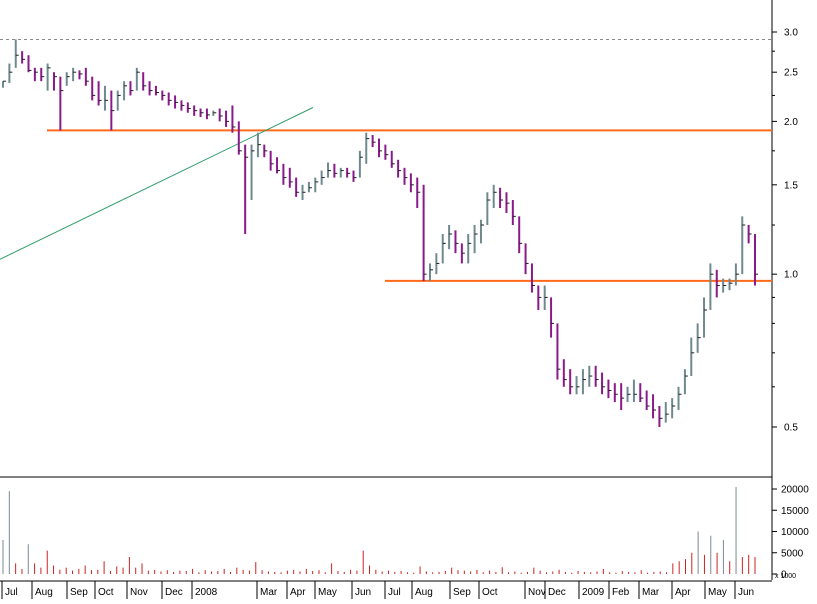  I want to click on time-label: Nov, so click(139, 592).